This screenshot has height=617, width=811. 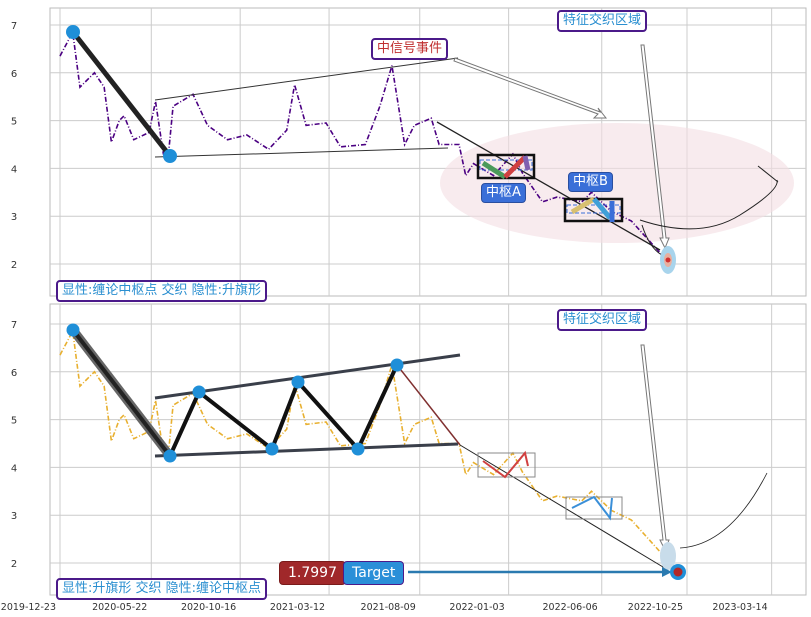 What do you see at coordinates (667, 572) in the screenshot?
I see `target-arrowhead` at bounding box center [667, 572].